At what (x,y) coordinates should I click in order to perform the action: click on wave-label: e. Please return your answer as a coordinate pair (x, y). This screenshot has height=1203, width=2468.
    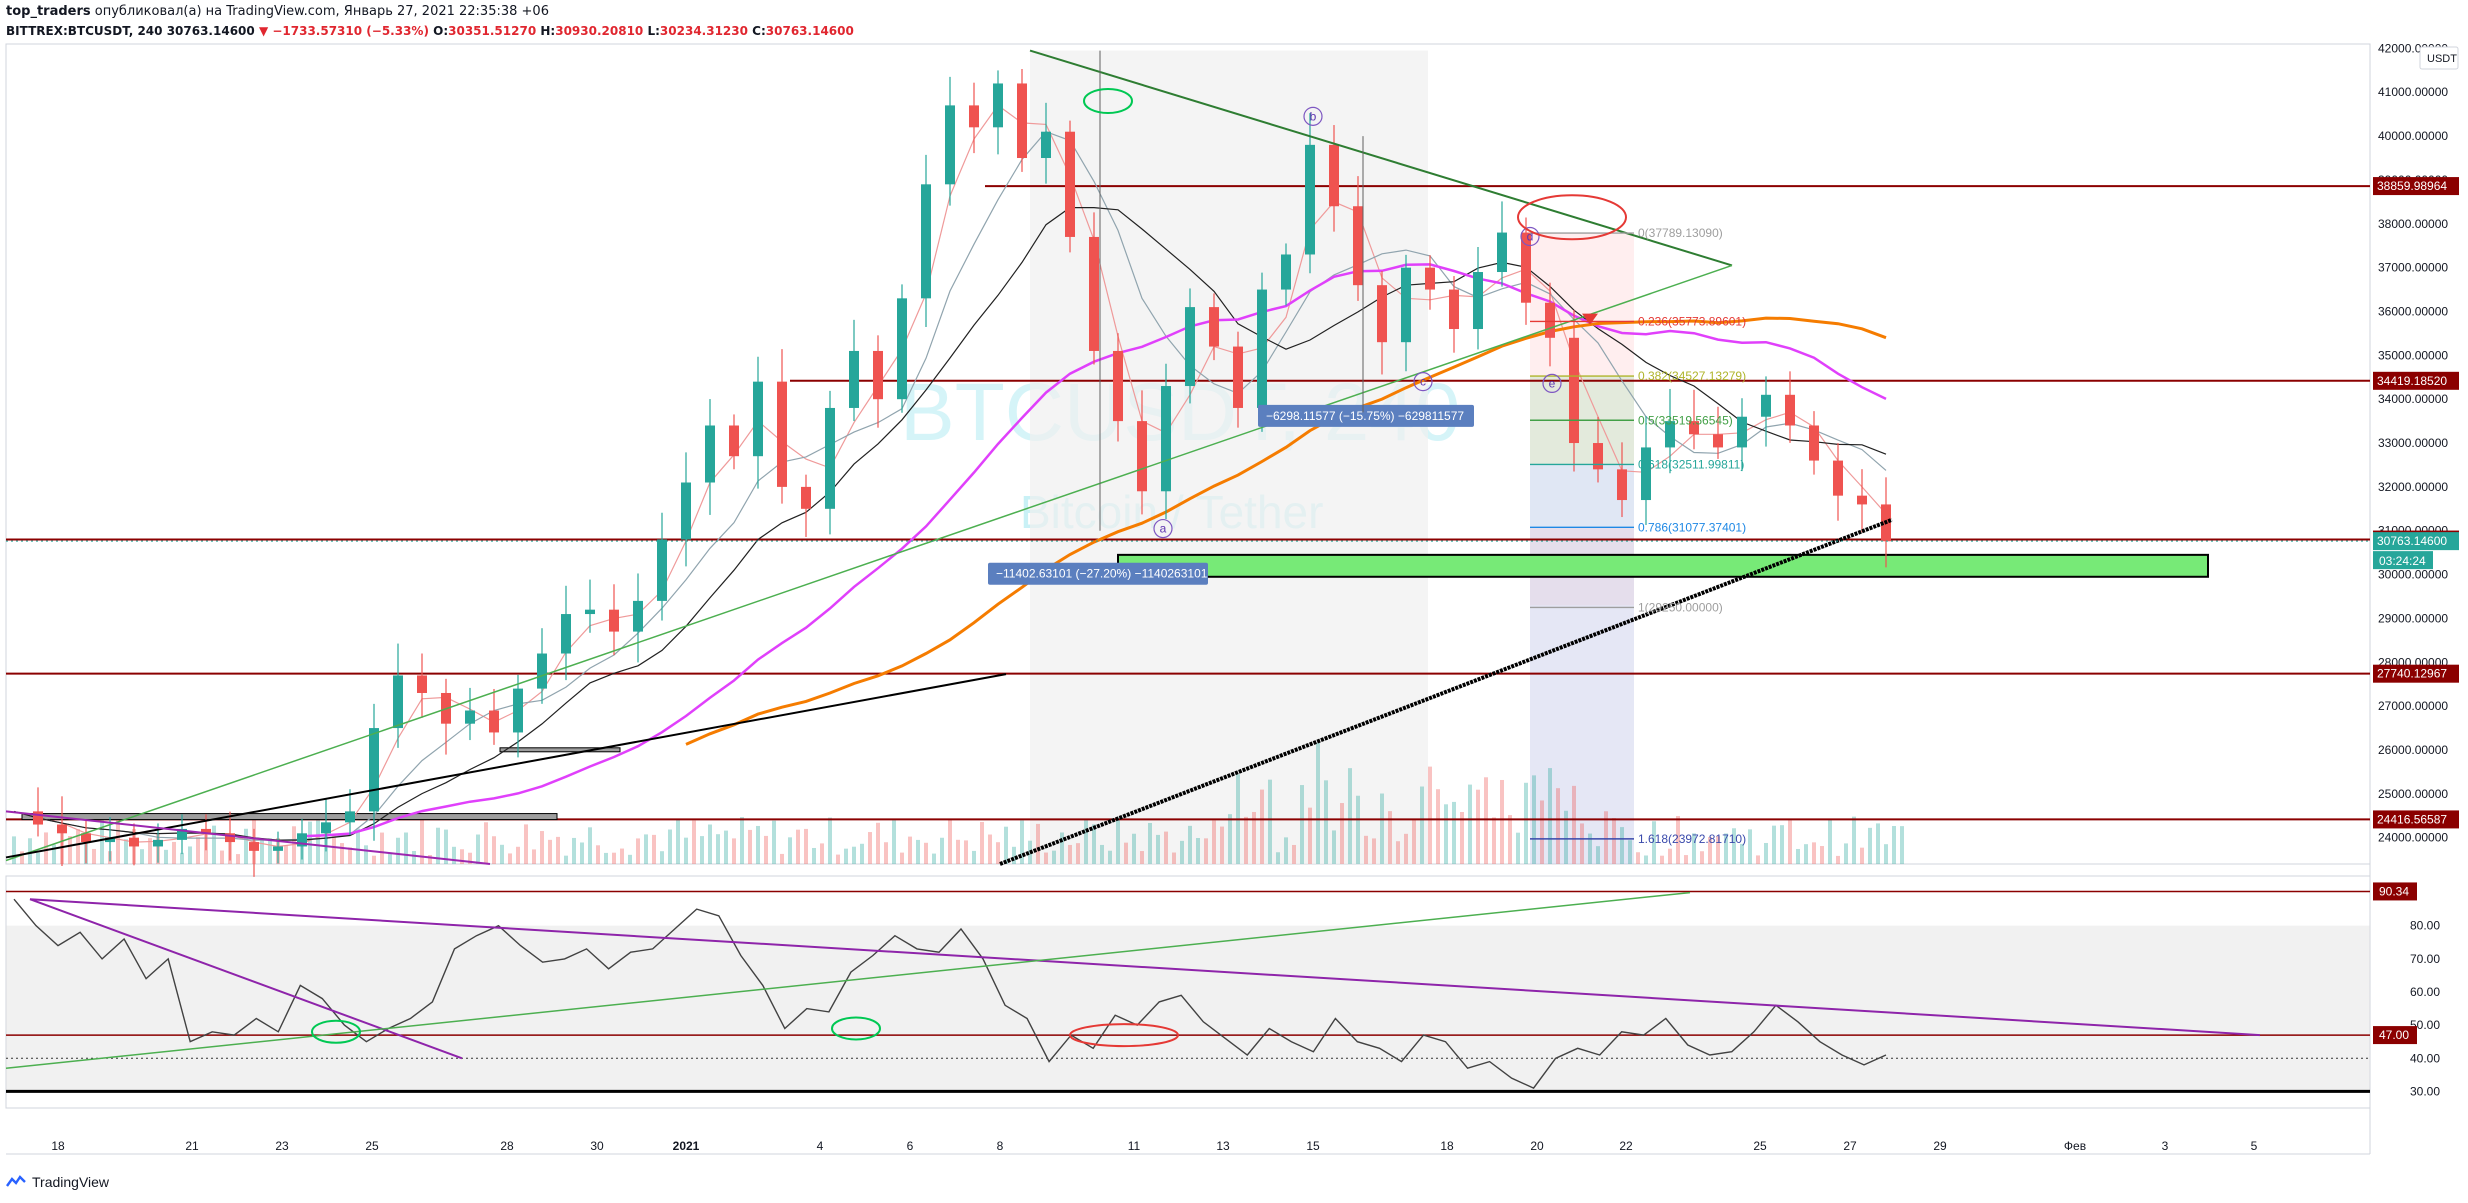
    Looking at the image, I should click on (1552, 383).